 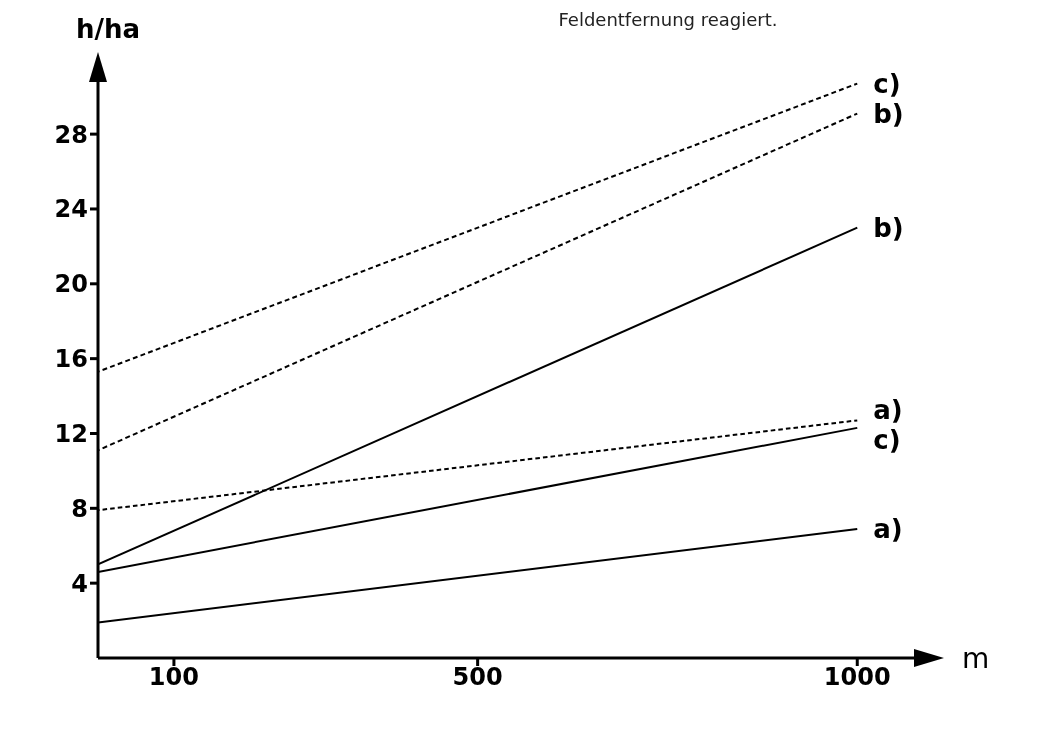 What do you see at coordinates (976, 658) in the screenshot?
I see `x-axis-title: m` at bounding box center [976, 658].